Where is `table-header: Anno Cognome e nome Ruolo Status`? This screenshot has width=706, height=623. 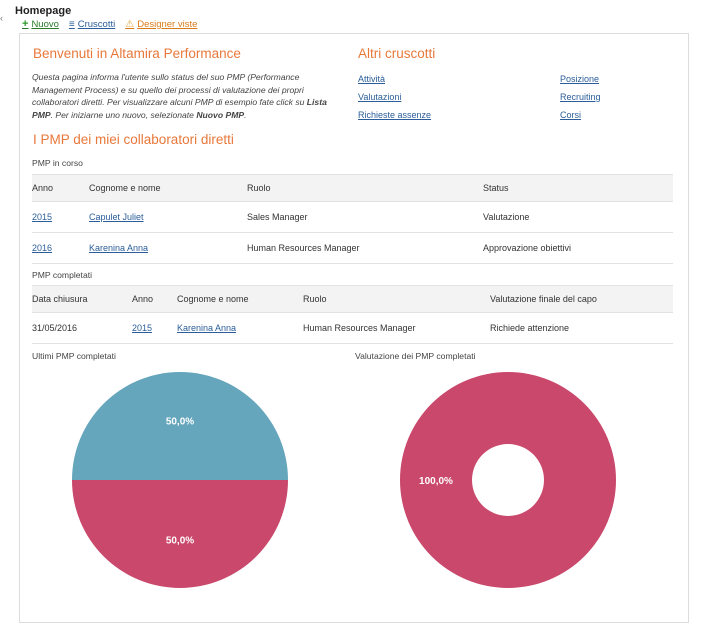 table-header: Anno Cognome e nome Ruolo Status is located at coordinates (352, 188).